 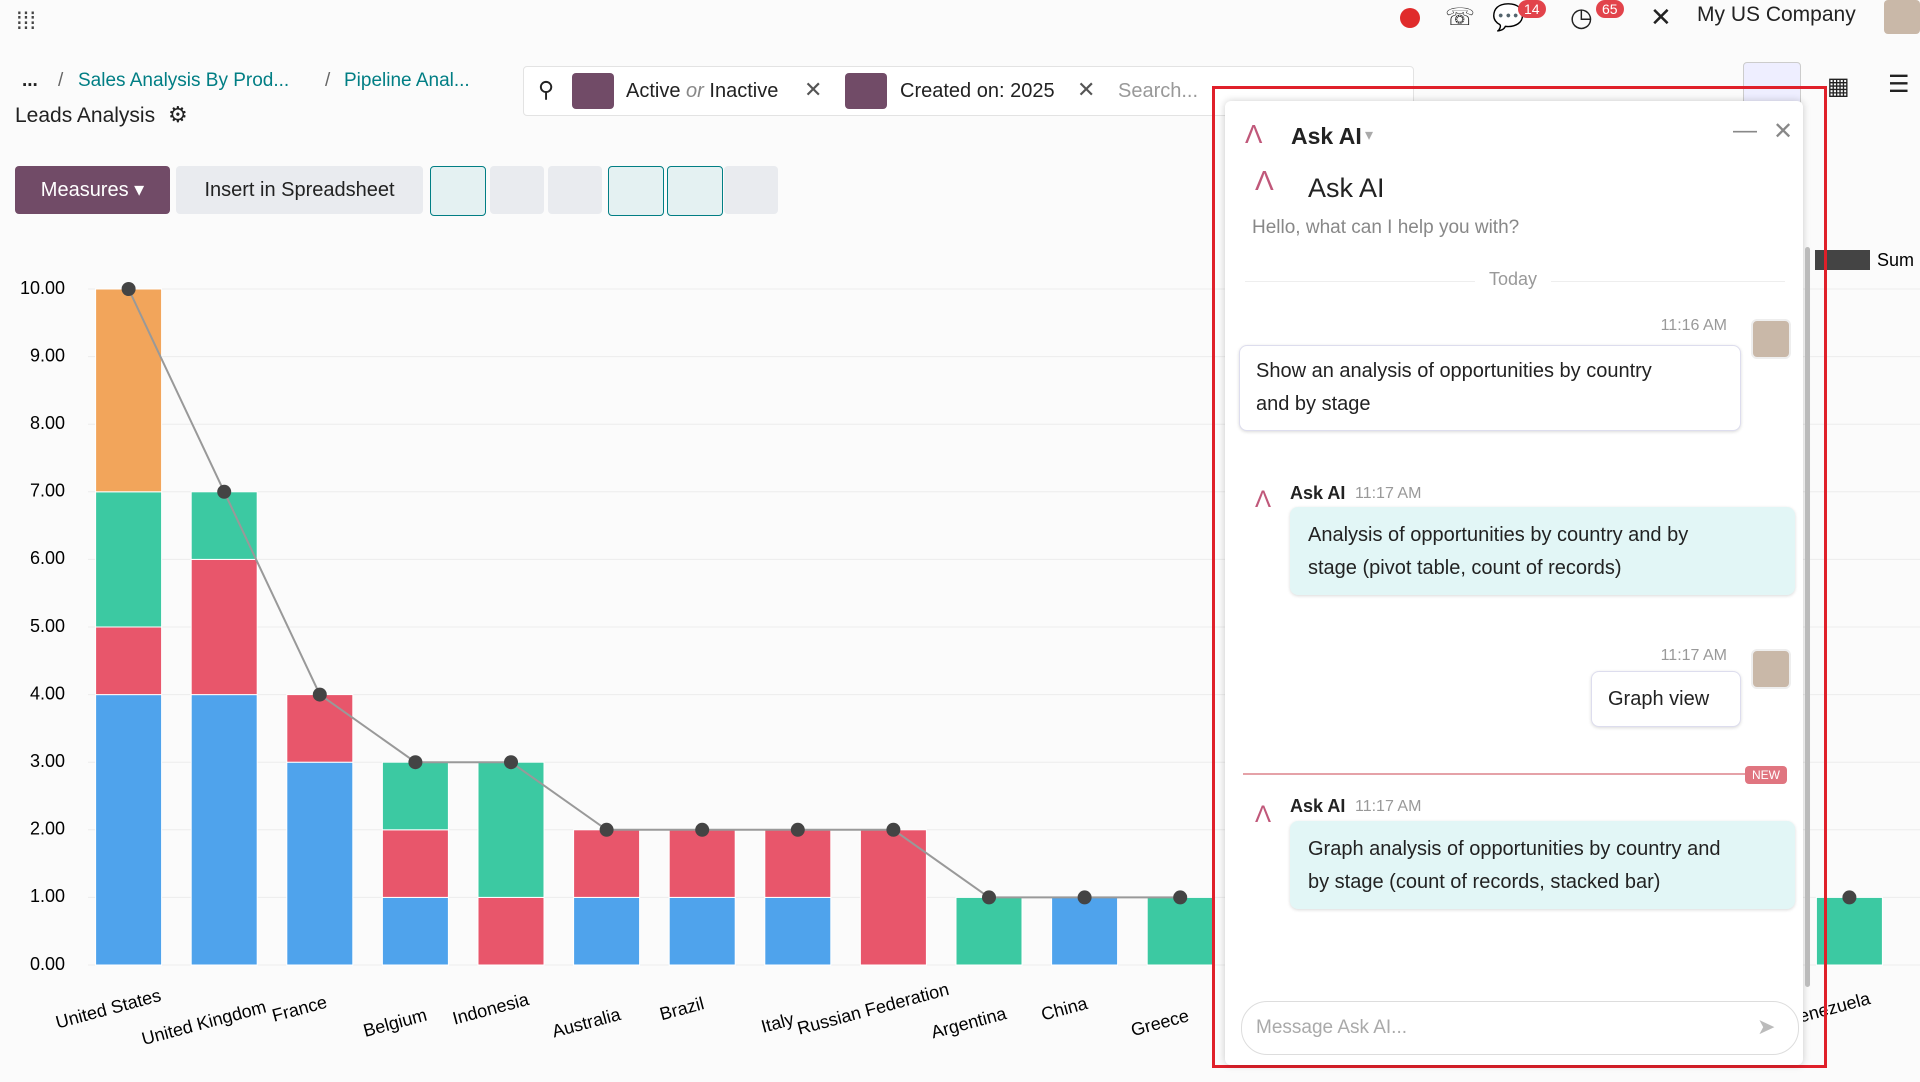 I want to click on message-line: Graph view, so click(x=1659, y=699).